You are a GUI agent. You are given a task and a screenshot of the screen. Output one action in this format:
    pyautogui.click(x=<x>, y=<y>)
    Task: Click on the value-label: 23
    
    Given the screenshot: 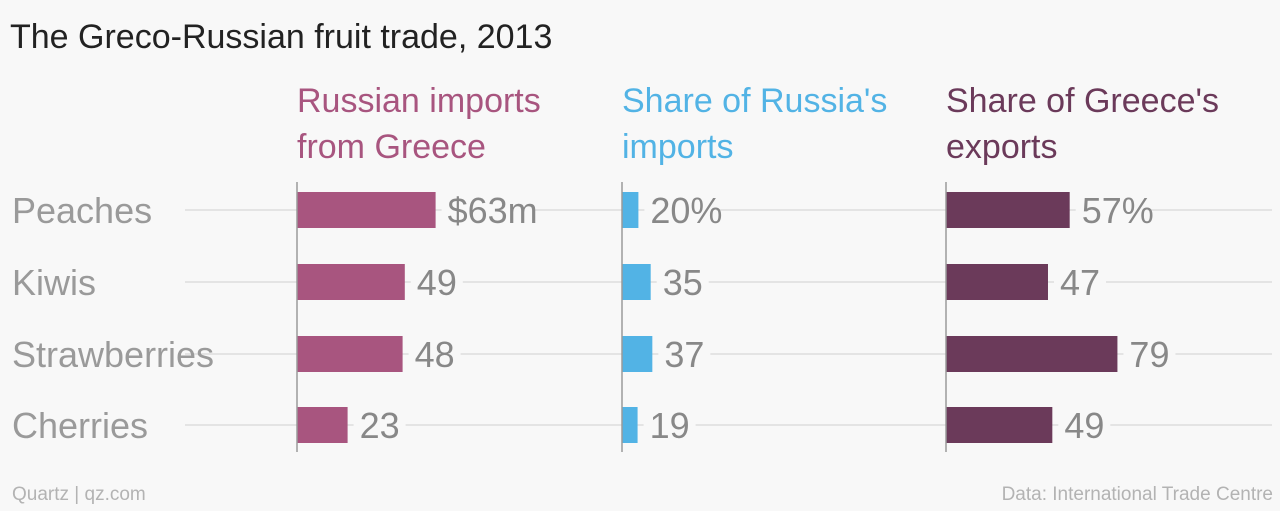 What is the action you would take?
    pyautogui.click(x=380, y=425)
    